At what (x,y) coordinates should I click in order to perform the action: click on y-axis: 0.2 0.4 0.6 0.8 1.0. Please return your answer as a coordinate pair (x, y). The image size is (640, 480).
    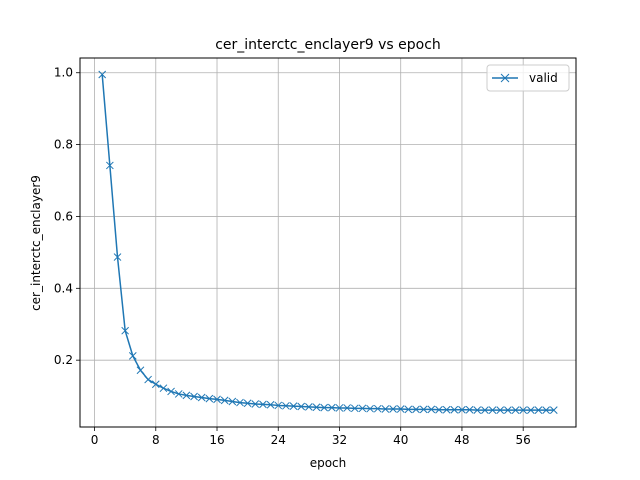
    Looking at the image, I should click on (67, 216).